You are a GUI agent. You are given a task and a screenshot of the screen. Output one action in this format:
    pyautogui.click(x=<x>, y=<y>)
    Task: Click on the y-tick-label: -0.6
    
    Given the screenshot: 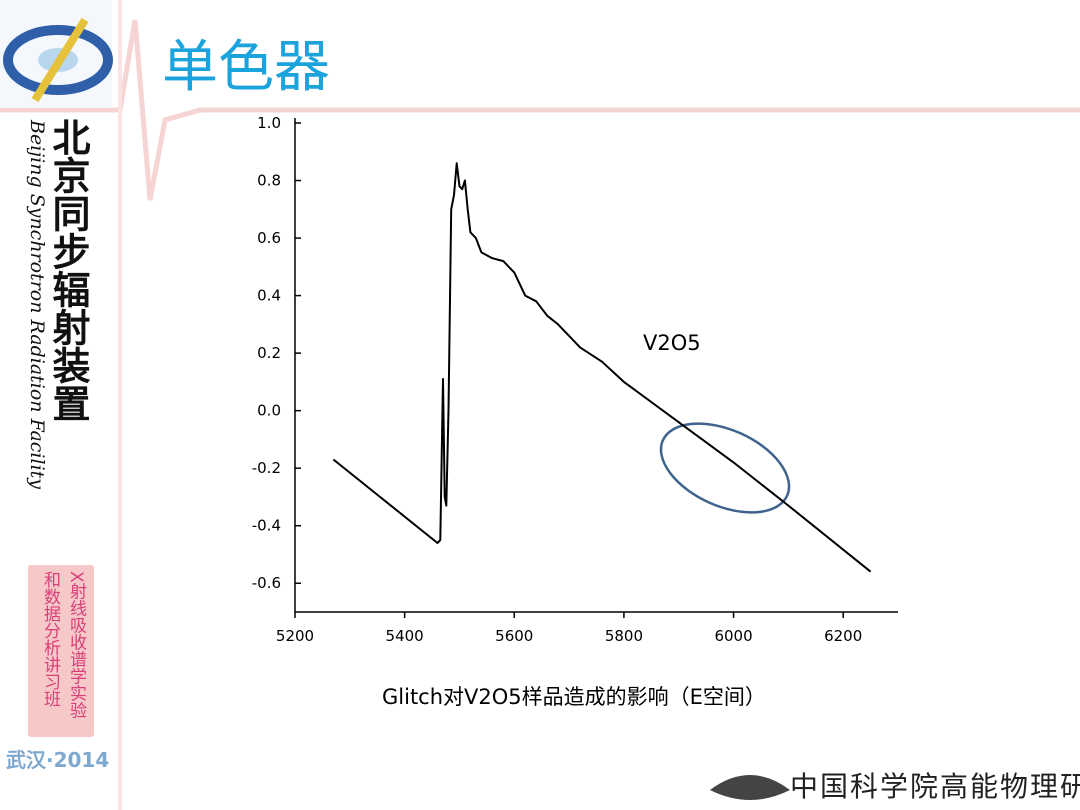 What is the action you would take?
    pyautogui.click(x=266, y=583)
    